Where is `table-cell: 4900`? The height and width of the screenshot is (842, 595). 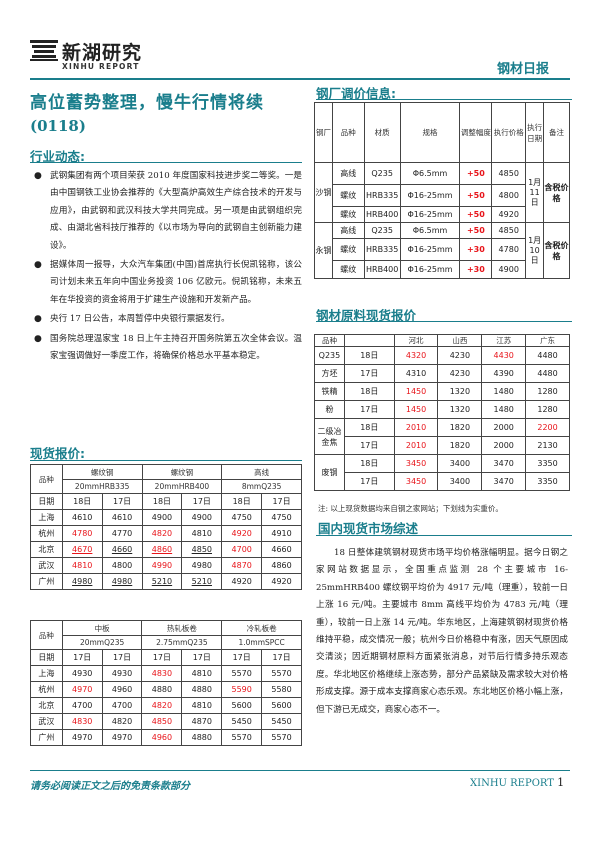 table-cell: 4900 is located at coordinates (509, 269).